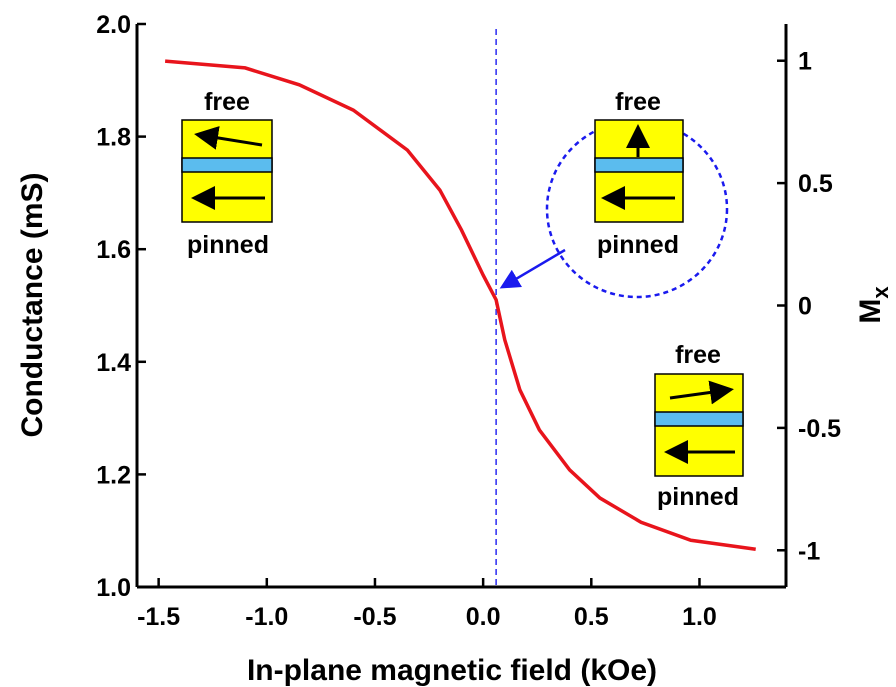  What do you see at coordinates (591, 617) in the screenshot?
I see `x-tick-label: 0.5` at bounding box center [591, 617].